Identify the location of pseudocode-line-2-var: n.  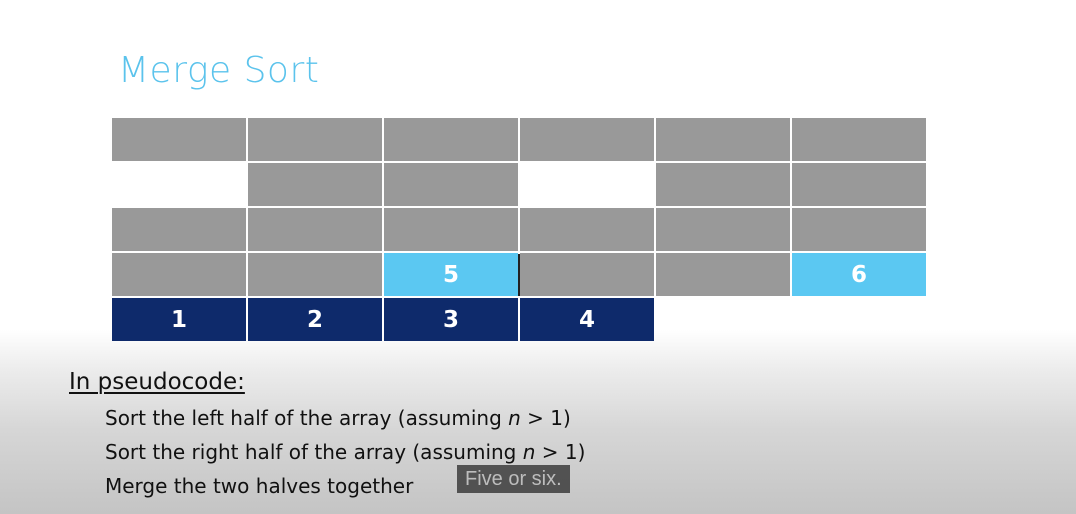
(529, 452).